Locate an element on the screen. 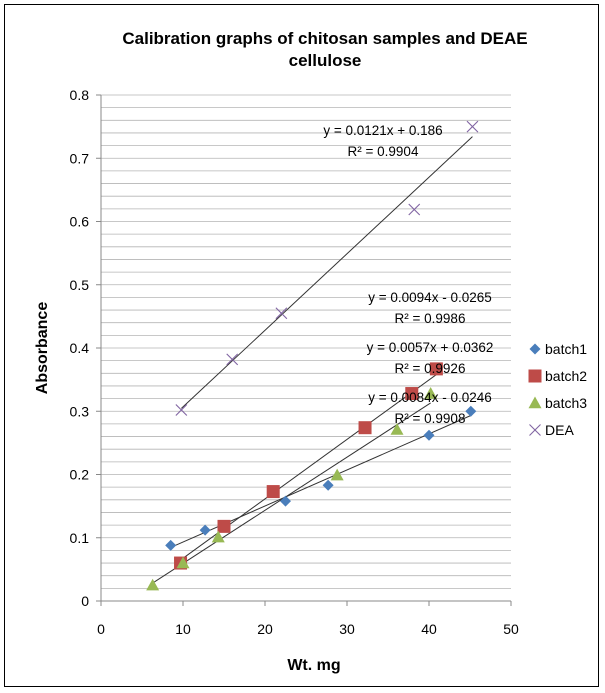  legend-label: batch3 is located at coordinates (566, 403).